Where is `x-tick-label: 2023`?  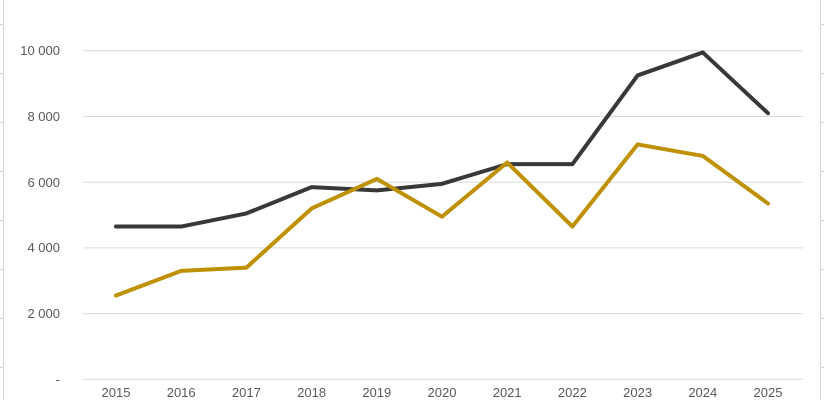
x-tick-label: 2023 is located at coordinates (638, 392).